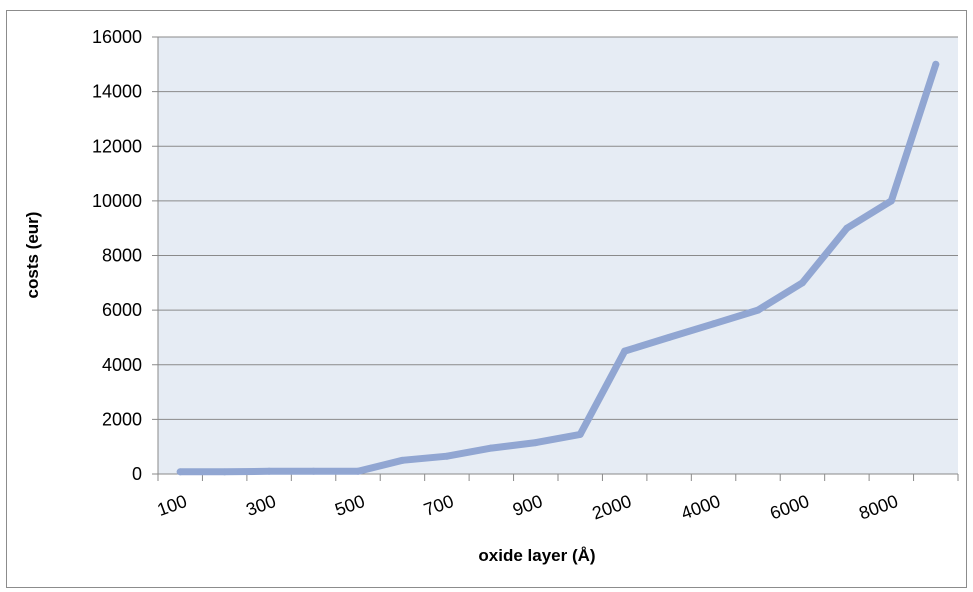 The width and height of the screenshot is (973, 592). Describe the element at coordinates (438, 505) in the screenshot. I see `x-tick-label: 700` at that location.